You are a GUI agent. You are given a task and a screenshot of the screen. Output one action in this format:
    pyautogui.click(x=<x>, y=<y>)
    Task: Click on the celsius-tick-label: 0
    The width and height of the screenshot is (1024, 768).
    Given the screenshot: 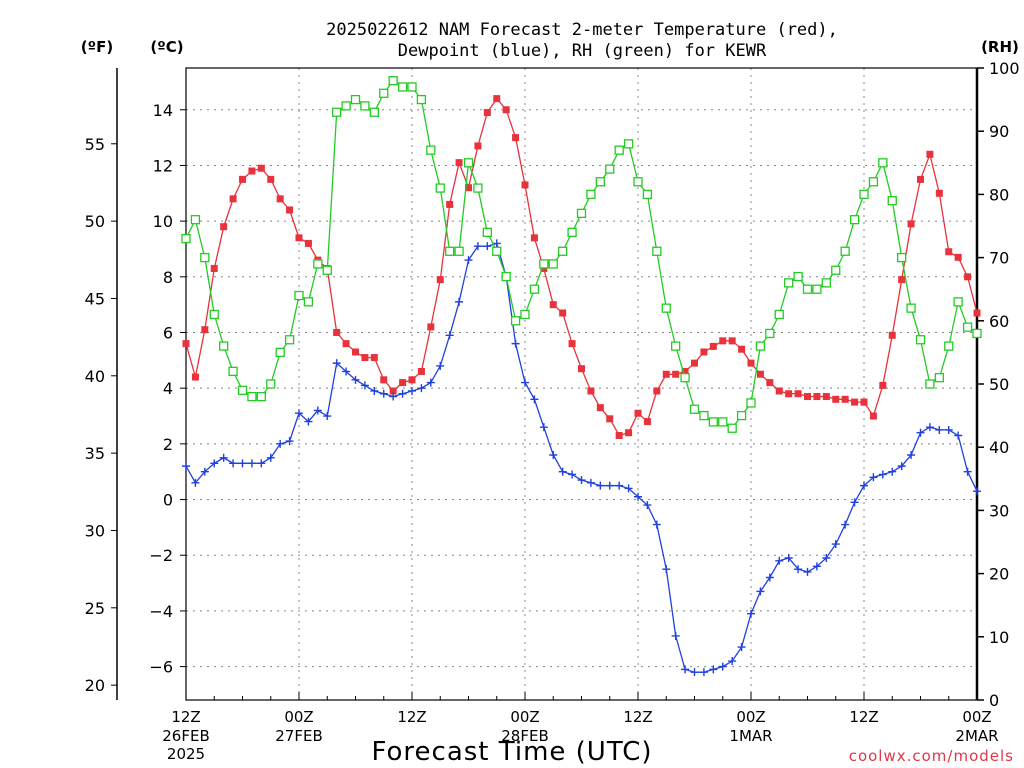 What is the action you would take?
    pyautogui.click(x=168, y=500)
    